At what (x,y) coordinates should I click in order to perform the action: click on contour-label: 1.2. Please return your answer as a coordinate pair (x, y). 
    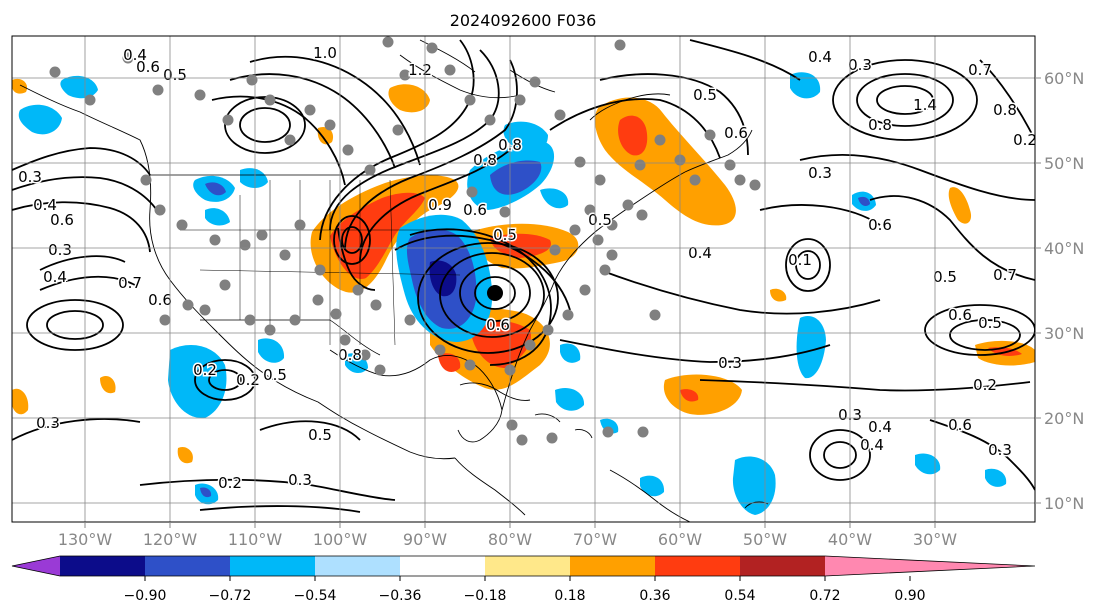
    Looking at the image, I should click on (420, 70).